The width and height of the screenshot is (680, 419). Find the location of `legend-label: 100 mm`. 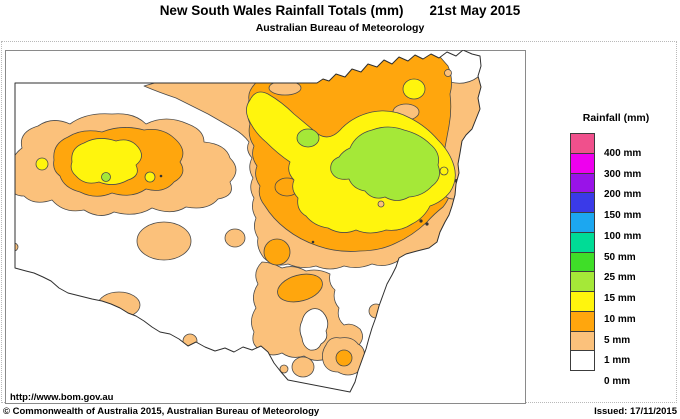

legend-label: 100 mm is located at coordinates (623, 236).